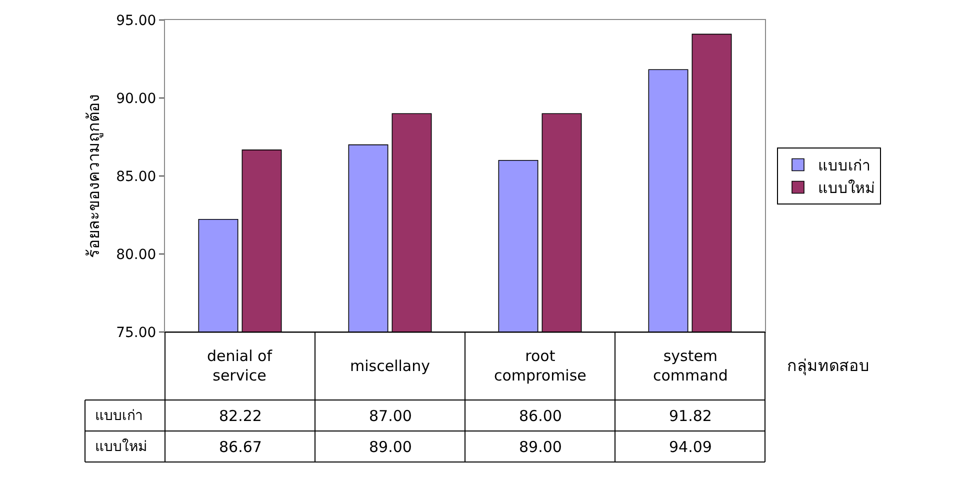 This screenshot has width=960, height=498. Describe the element at coordinates (690, 365) in the screenshot. I see `x-tick-label: system command` at that location.